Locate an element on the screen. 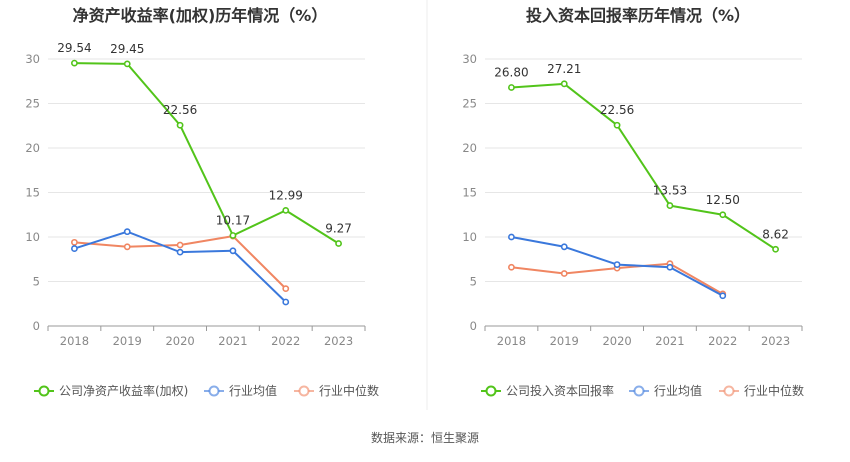 The image size is (850, 462). chart-1-title: 净资产收益率(加权)历年情况（%） is located at coordinates (200, 15).